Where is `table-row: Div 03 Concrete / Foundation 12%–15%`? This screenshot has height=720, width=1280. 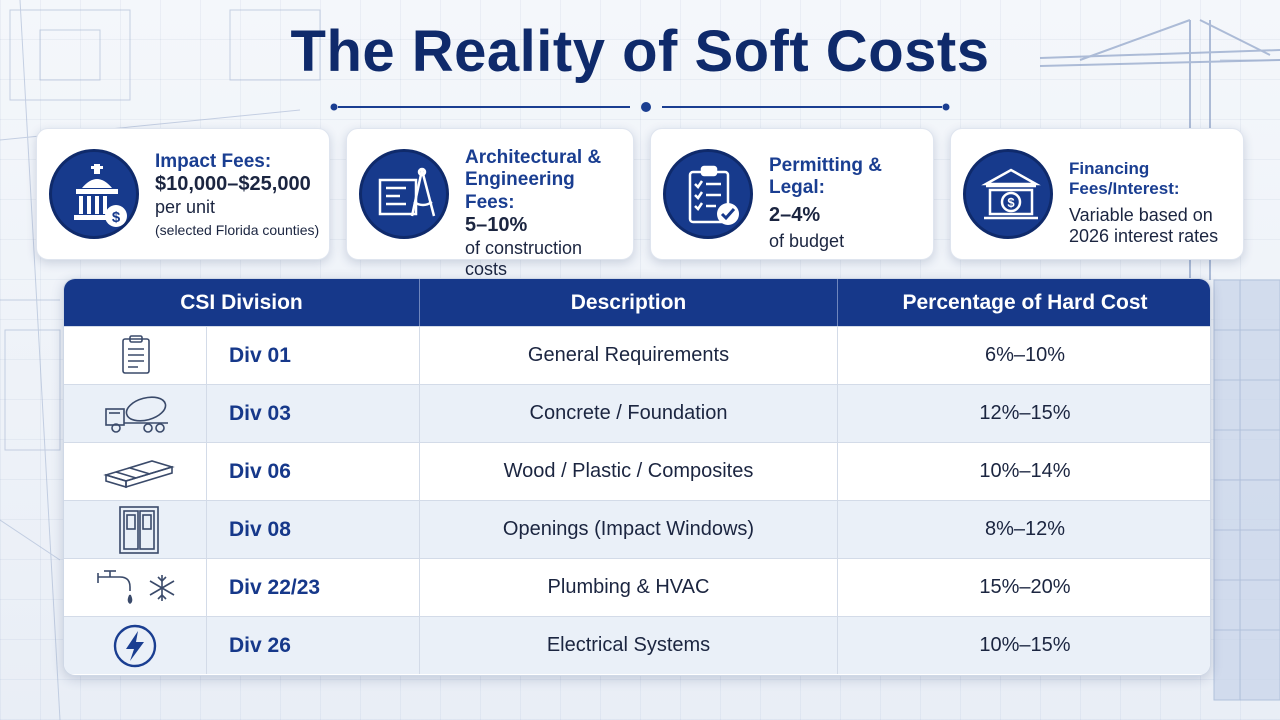
table-row: Div 03 Concrete / Foundation 12%–15% is located at coordinates (637, 413).